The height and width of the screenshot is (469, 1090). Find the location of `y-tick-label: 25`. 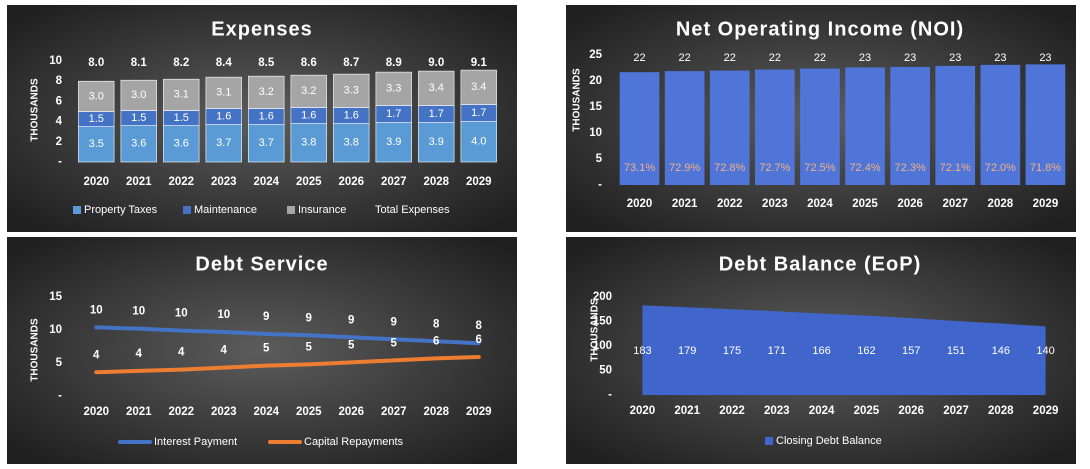

y-tick-label: 25 is located at coordinates (595, 55).